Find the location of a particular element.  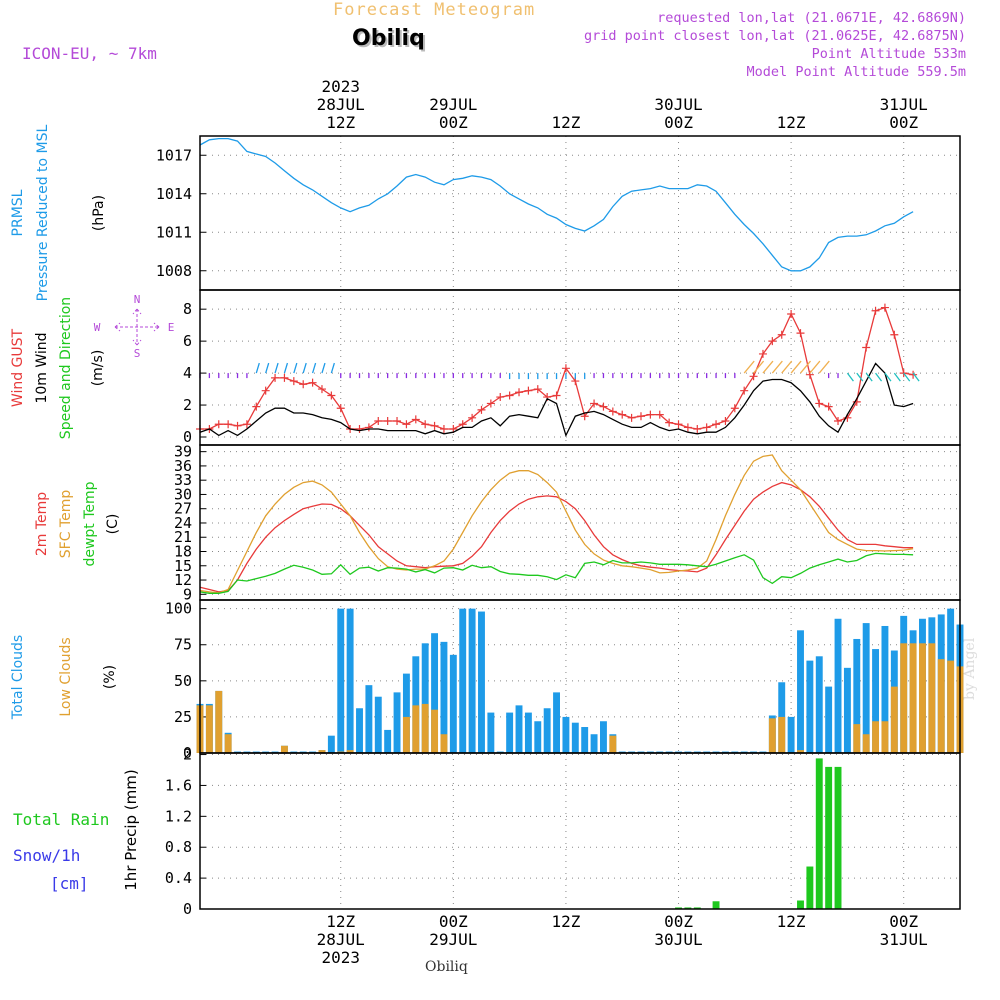

bottom-time-label: 12Z is located at coordinates (565, 921).